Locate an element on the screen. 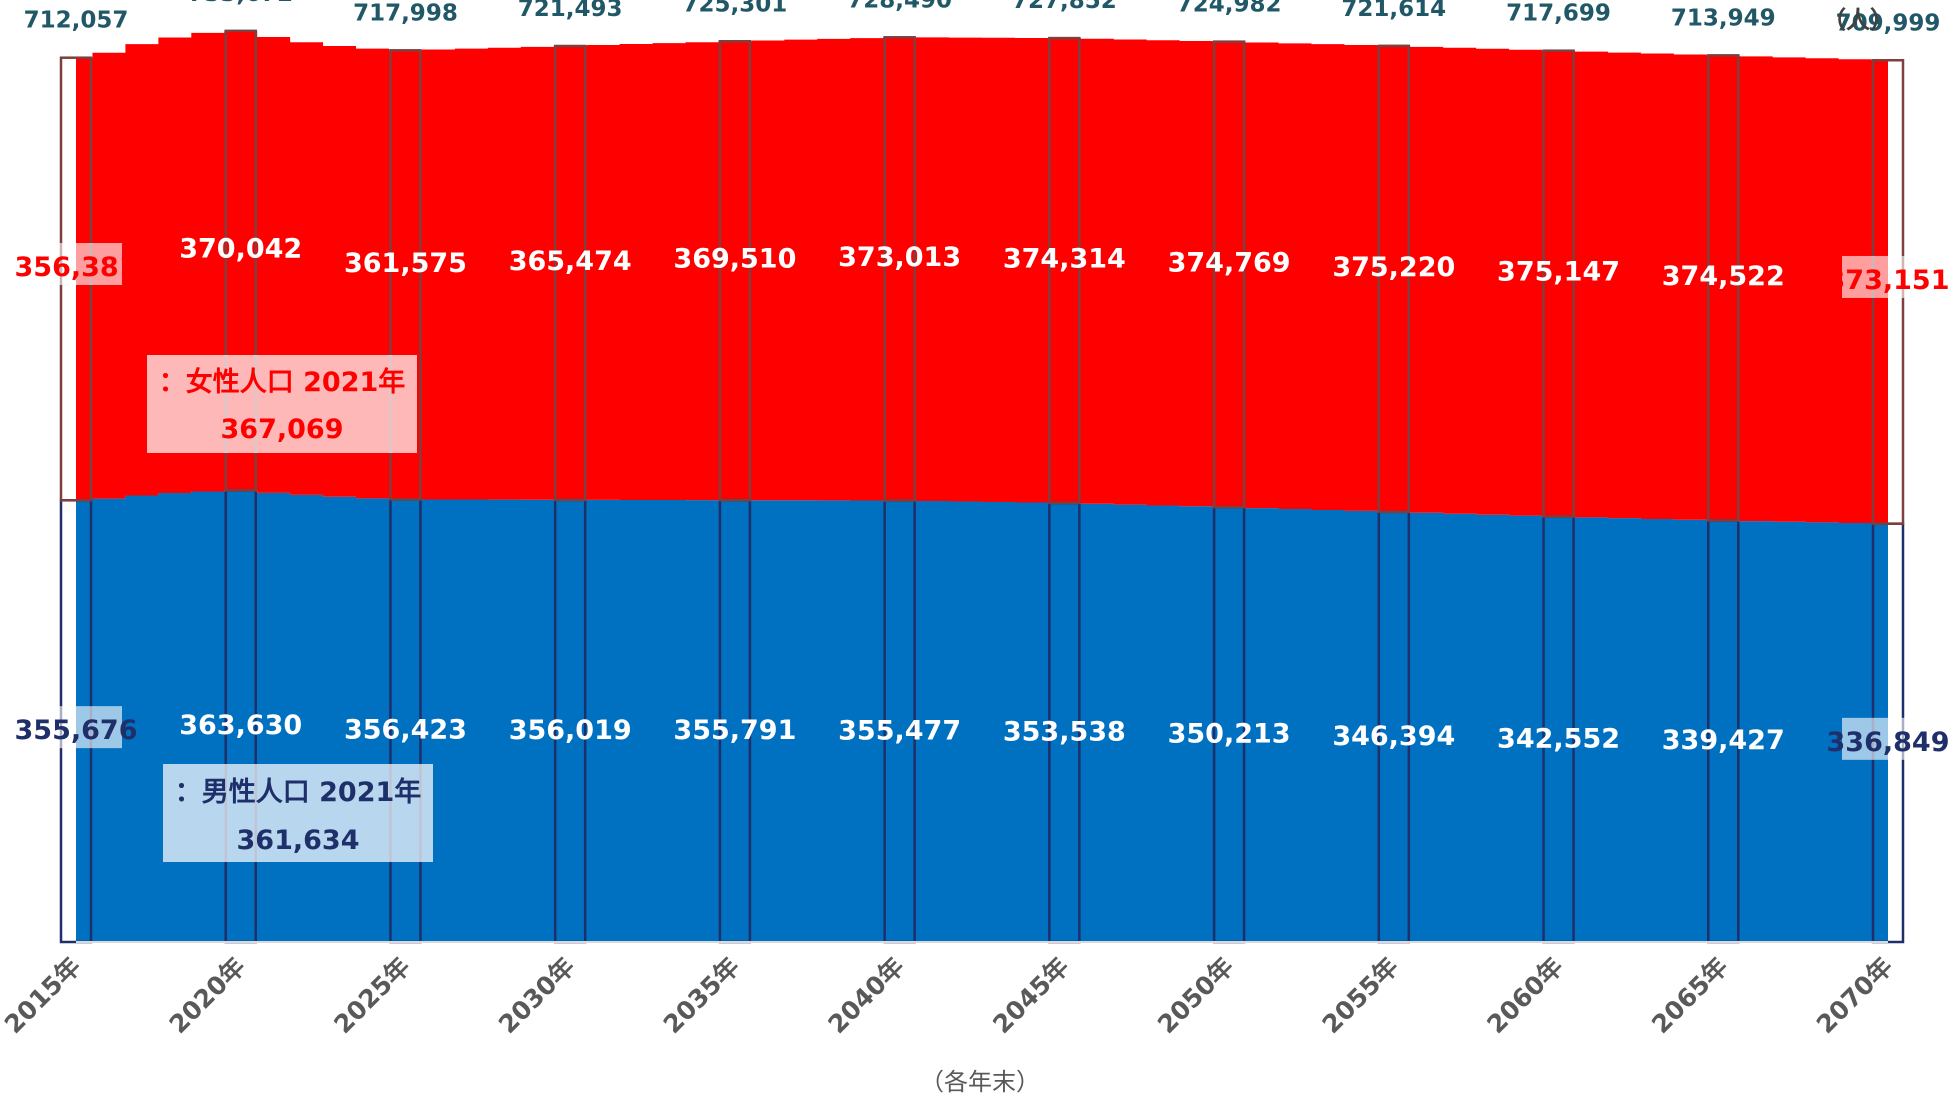 The width and height of the screenshot is (1948, 1095). x-tick-2050: 2050年 is located at coordinates (1195, 995).